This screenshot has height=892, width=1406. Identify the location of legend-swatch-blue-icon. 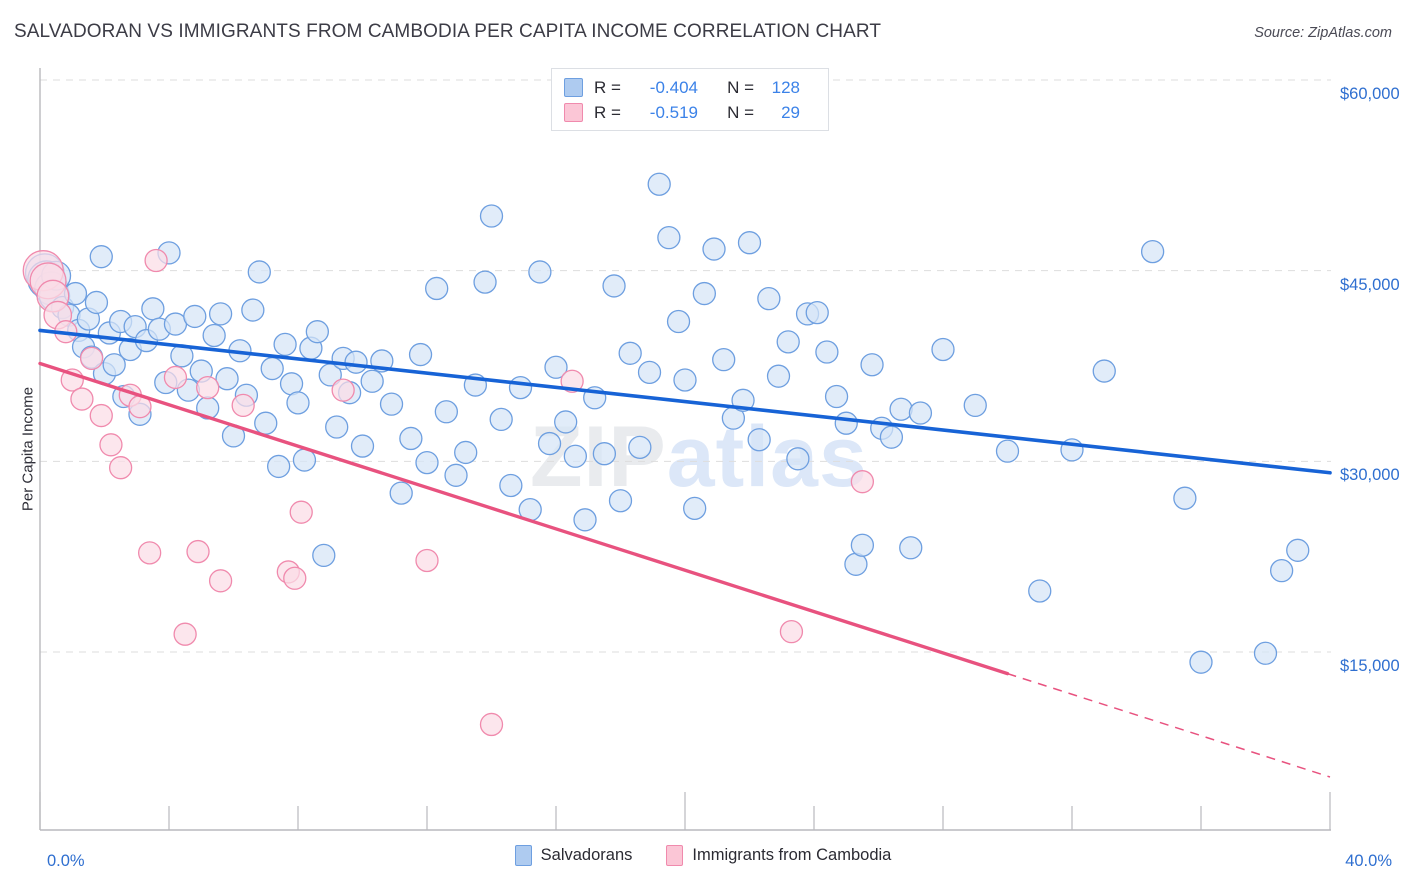
(573, 87).